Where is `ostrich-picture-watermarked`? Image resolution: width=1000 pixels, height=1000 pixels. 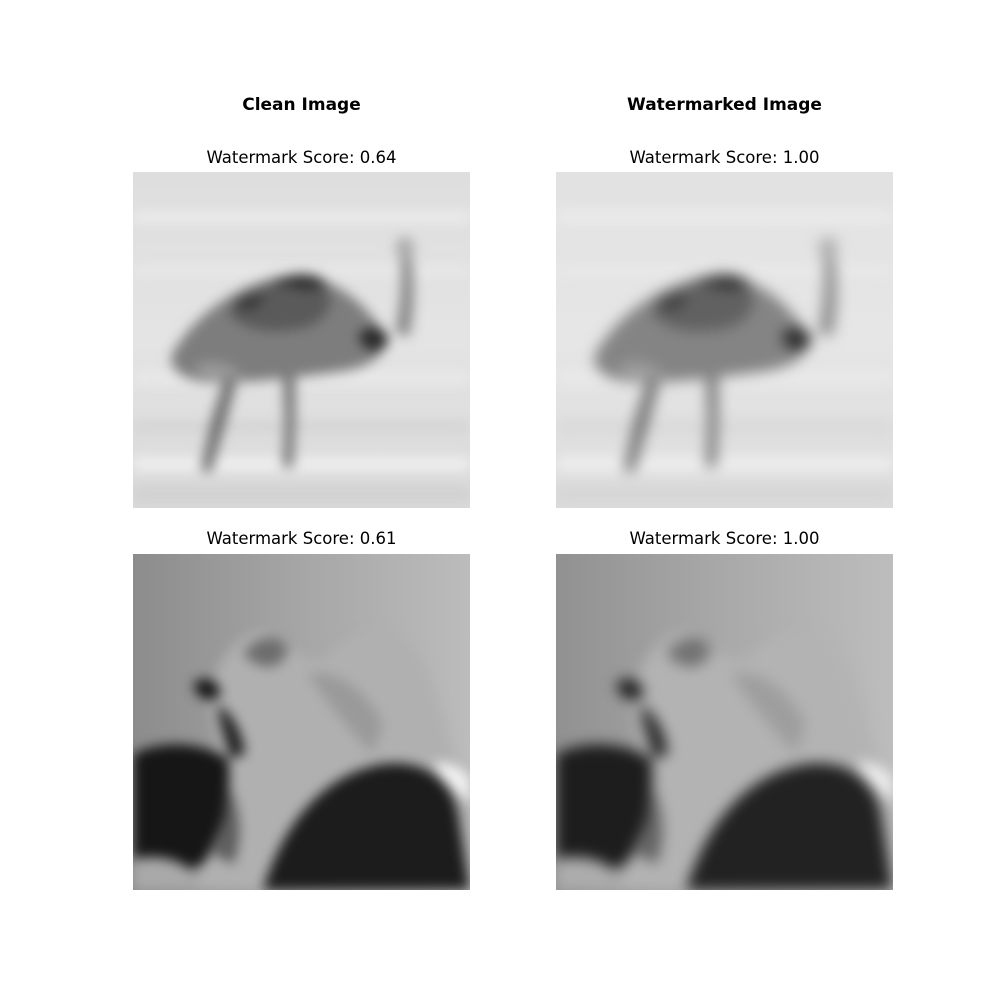 ostrich-picture-watermarked is located at coordinates (724, 340).